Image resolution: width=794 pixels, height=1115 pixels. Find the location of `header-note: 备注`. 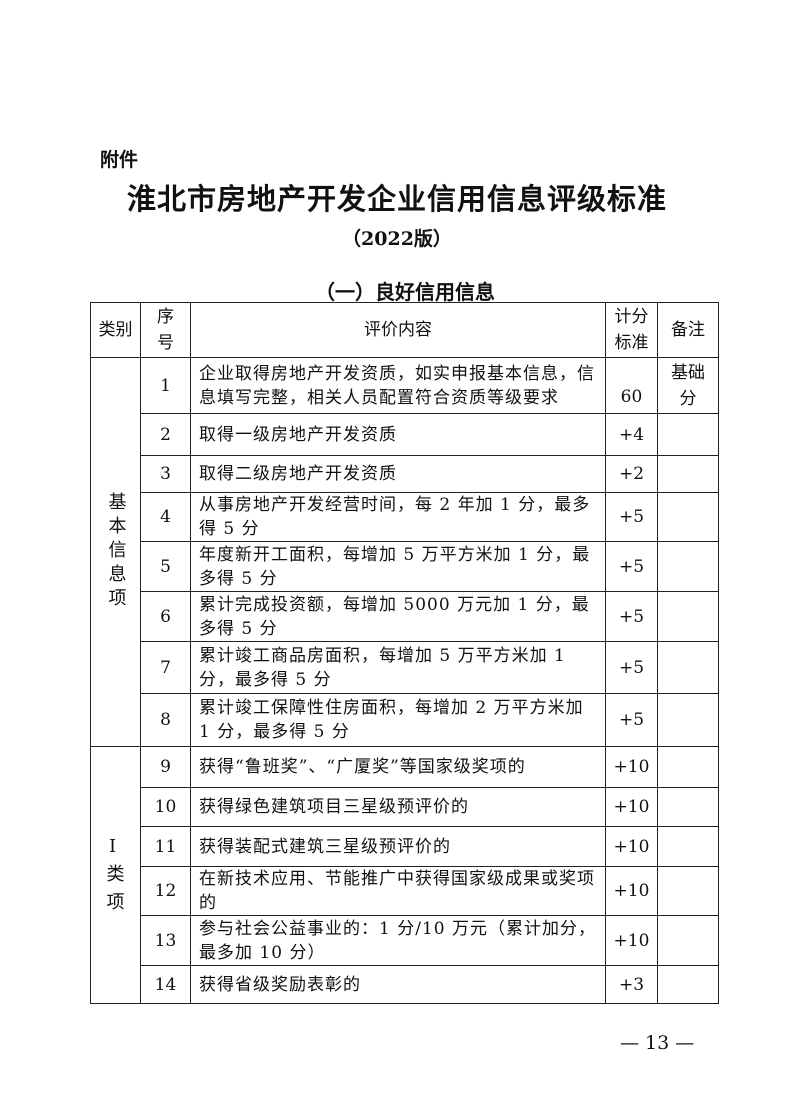

header-note: 备注 is located at coordinates (688, 330).